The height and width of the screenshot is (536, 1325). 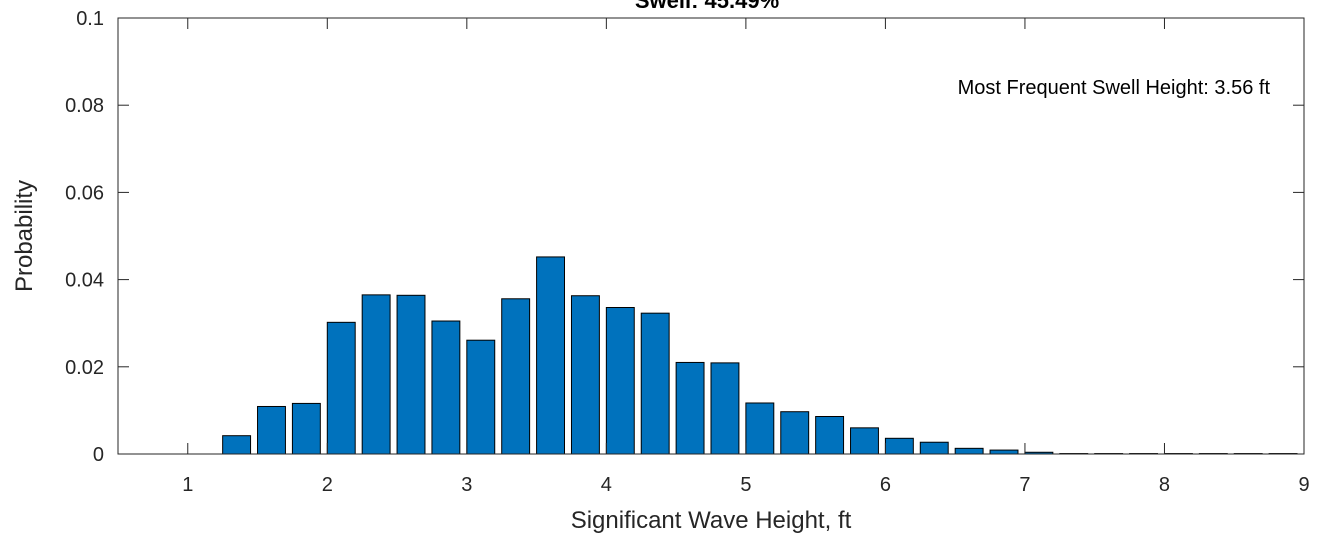 I want to click on x-tick-label: 9, so click(x=1303, y=485).